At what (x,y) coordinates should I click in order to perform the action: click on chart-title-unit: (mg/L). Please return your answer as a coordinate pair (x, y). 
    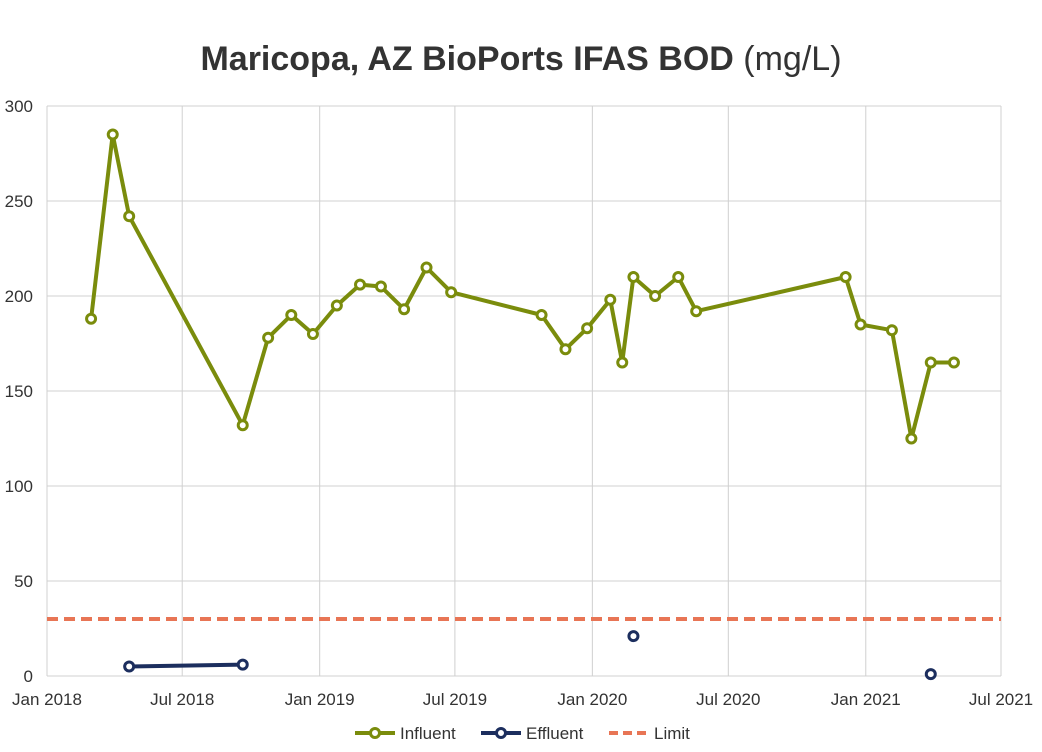
    Looking at the image, I should click on (792, 59).